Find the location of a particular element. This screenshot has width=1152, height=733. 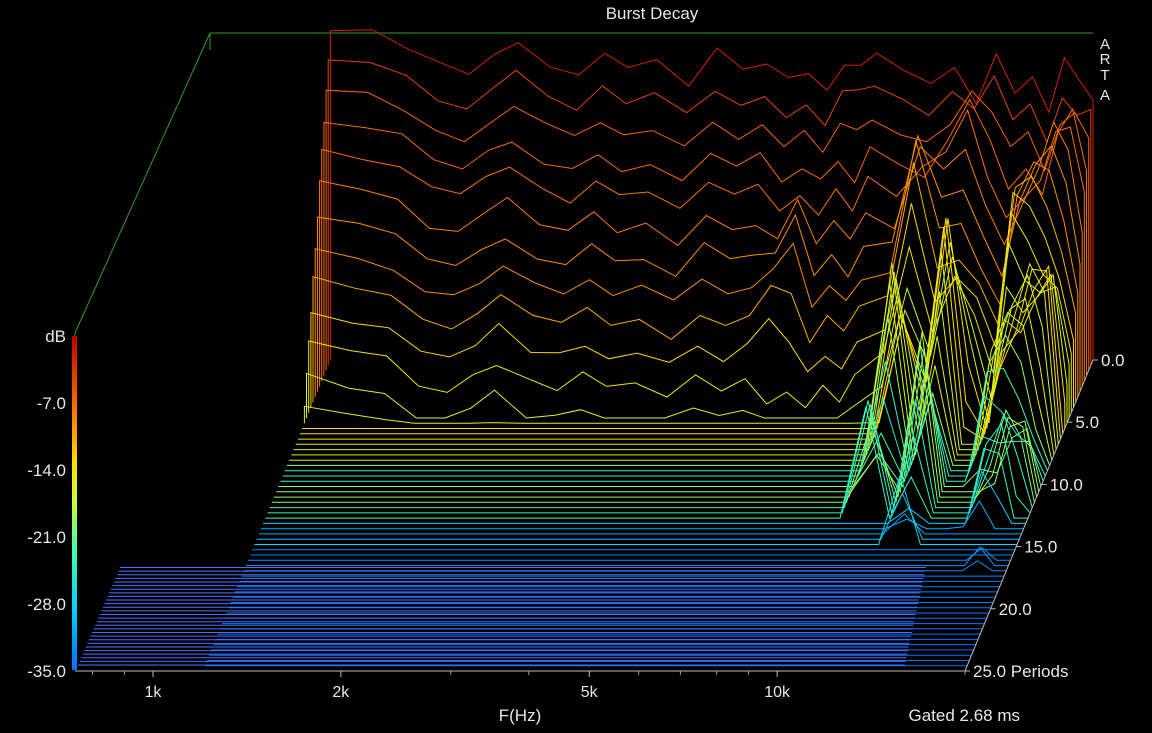

depth-tick-label: 20.0 is located at coordinates (1015, 609).